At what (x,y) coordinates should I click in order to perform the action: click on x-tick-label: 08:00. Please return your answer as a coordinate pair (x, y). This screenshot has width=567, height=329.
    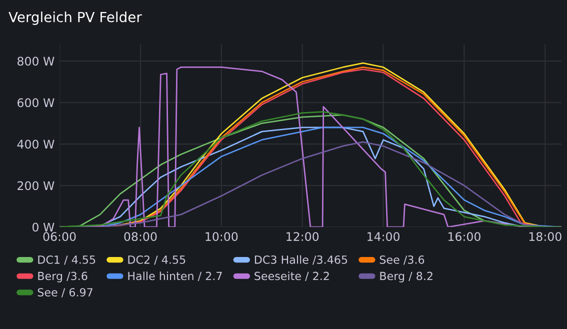
    Looking at the image, I should click on (140, 237).